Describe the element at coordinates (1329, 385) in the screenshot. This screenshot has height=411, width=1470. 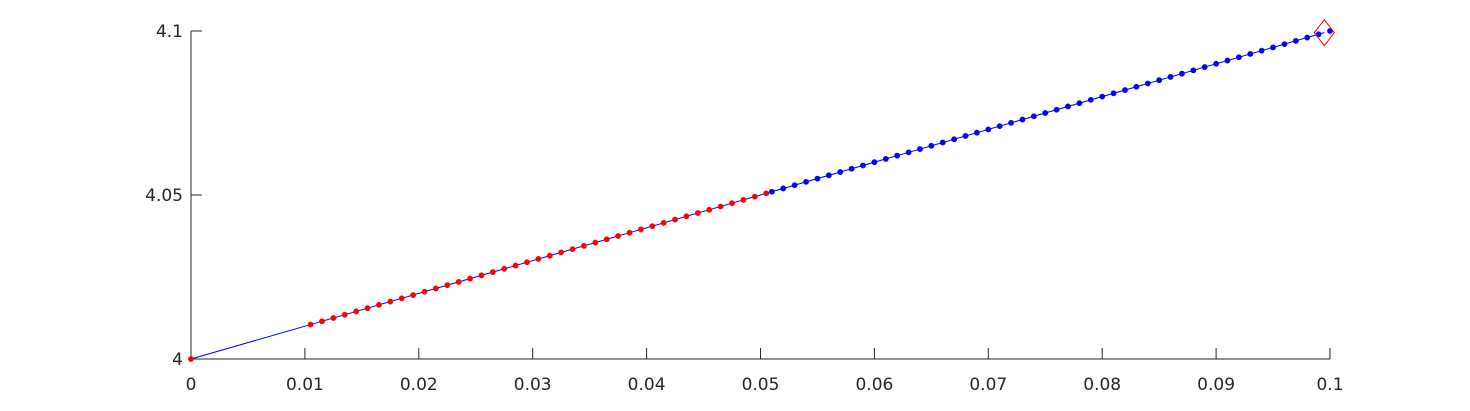
I see `x-tick-label: 0.1` at that location.